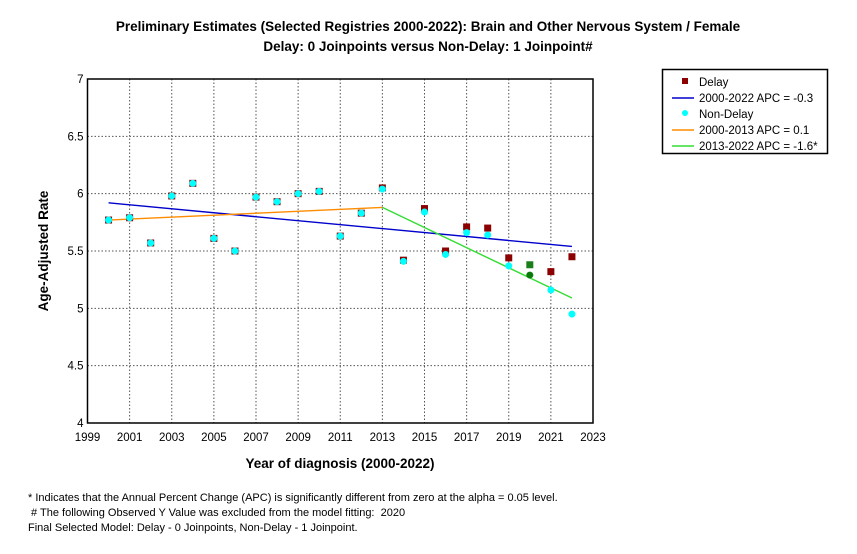 The height and width of the screenshot is (554, 857). What do you see at coordinates (80, 80) in the screenshot?
I see `y-tick-label: 7` at bounding box center [80, 80].